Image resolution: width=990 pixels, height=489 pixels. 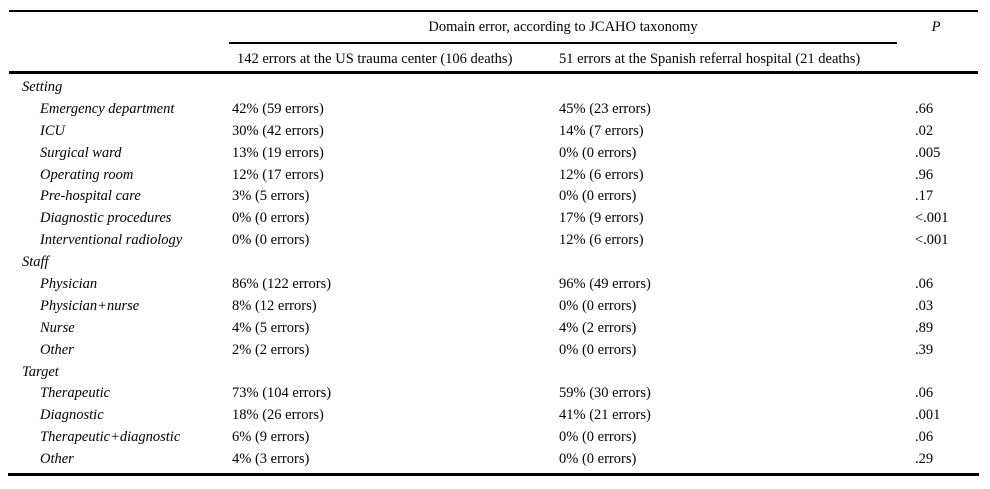 I want to click on group-label: Target, so click(x=40, y=371).